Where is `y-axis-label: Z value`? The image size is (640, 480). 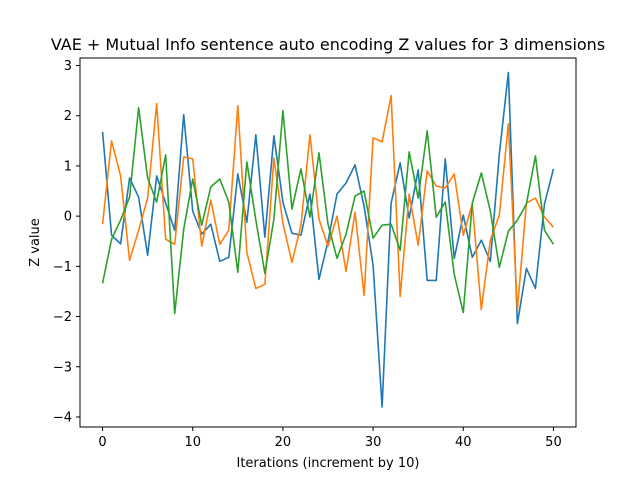 y-axis-label: Z value is located at coordinates (35, 242).